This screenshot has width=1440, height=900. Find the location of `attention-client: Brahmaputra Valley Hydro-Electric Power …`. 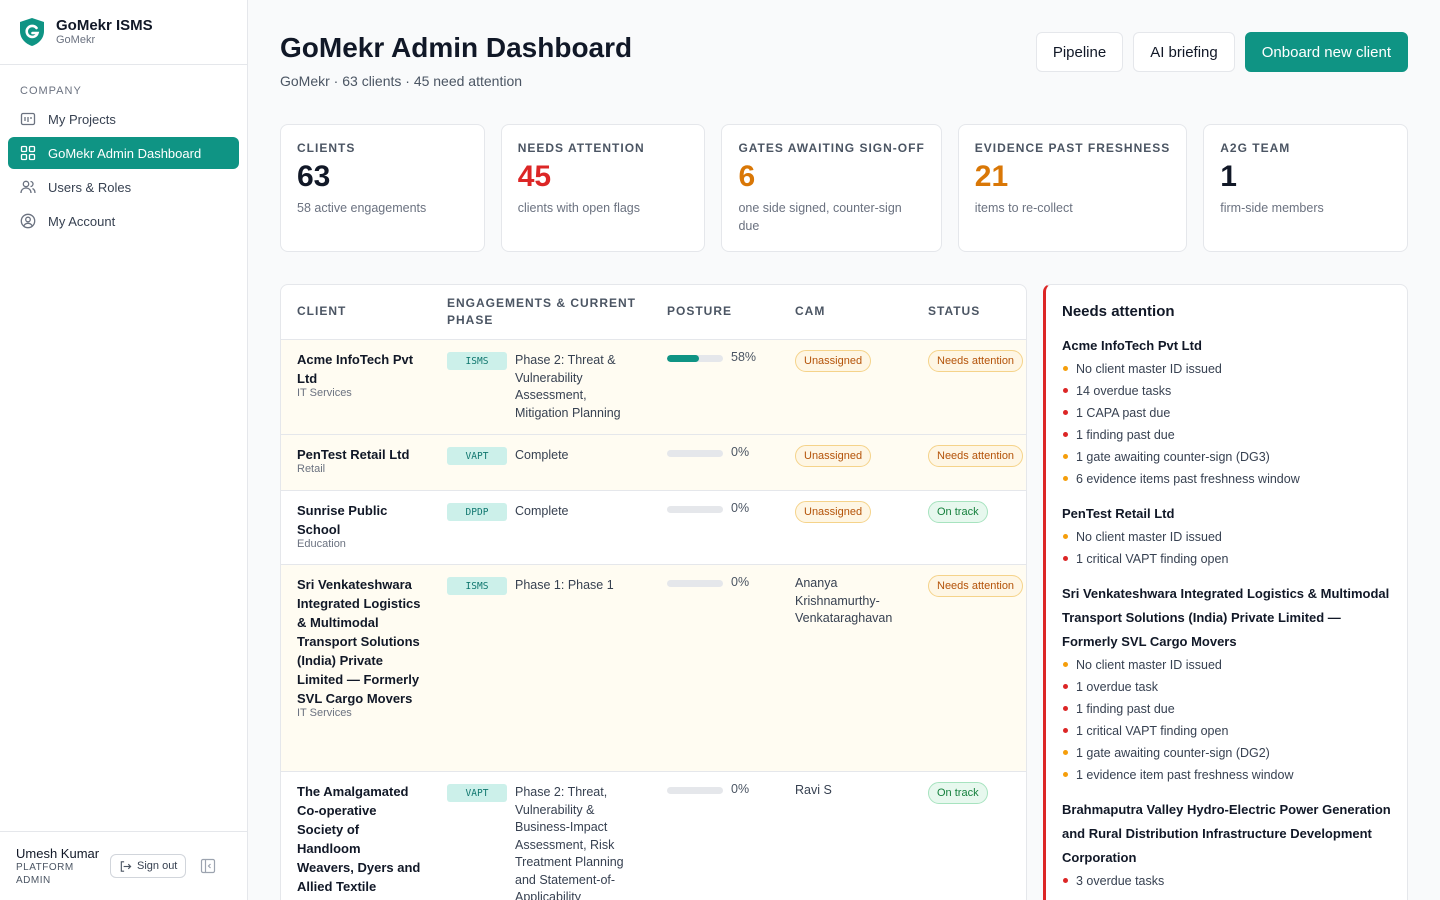

attention-client: Brahmaputra Valley Hydro-Electric Power … is located at coordinates (1226, 833).